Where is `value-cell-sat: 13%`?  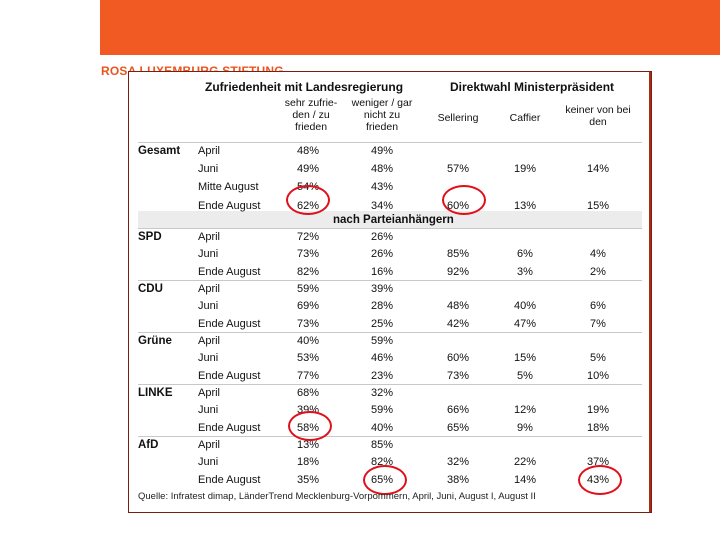
value-cell-sat: 13% is located at coordinates (308, 445).